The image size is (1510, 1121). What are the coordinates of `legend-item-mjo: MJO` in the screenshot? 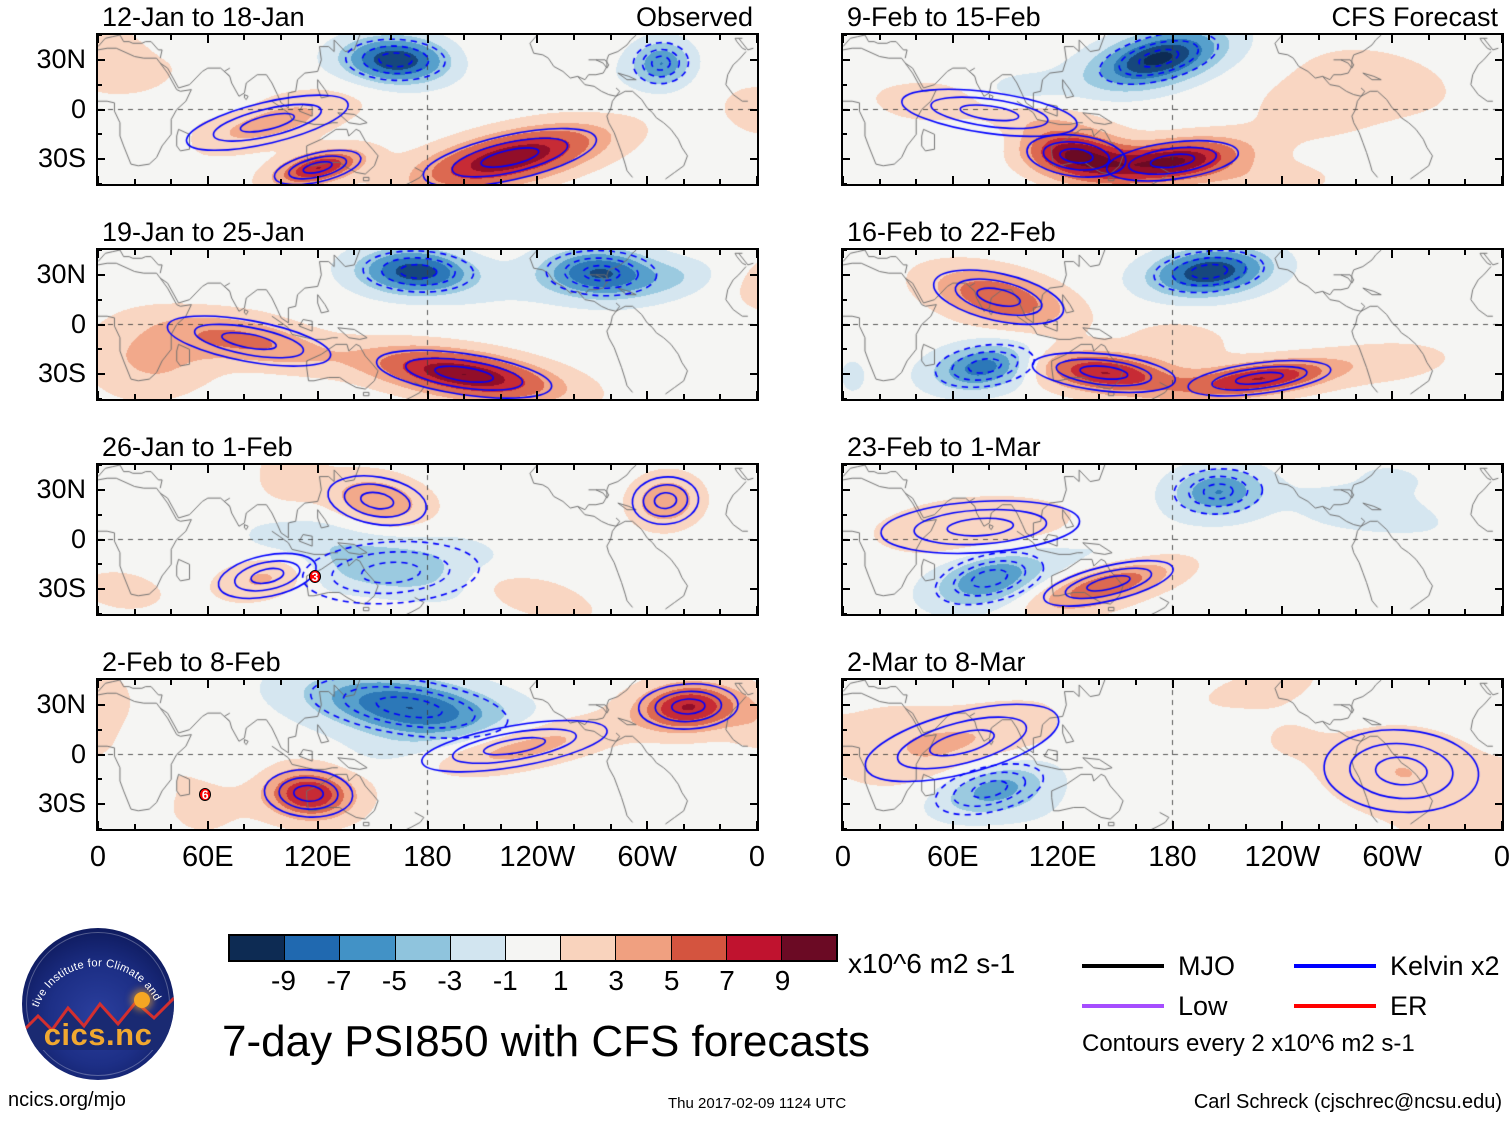 It's located at (1188, 965).